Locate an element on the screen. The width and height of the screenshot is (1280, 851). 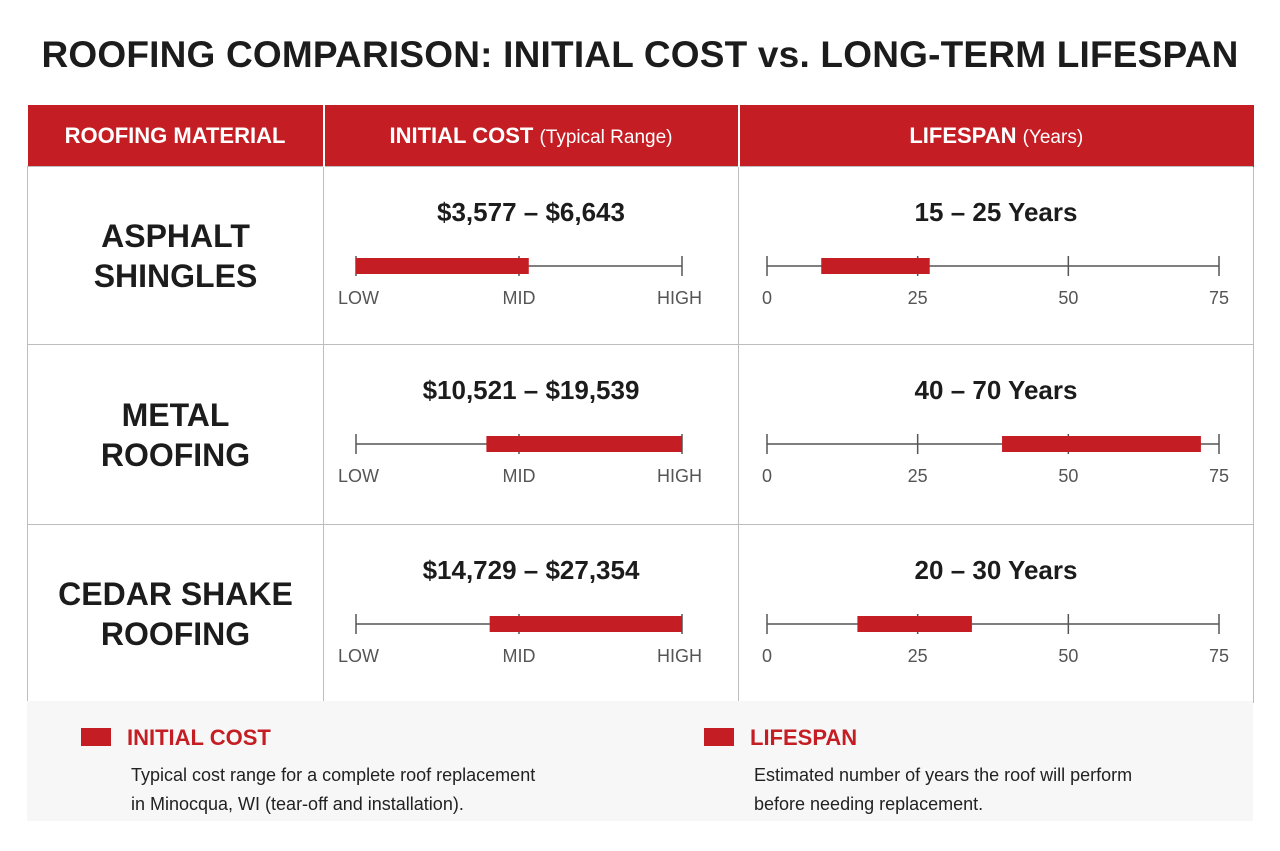
cost-cell: $10,521 – $19,539 LOW MID HIGH is located at coordinates (531, 434).